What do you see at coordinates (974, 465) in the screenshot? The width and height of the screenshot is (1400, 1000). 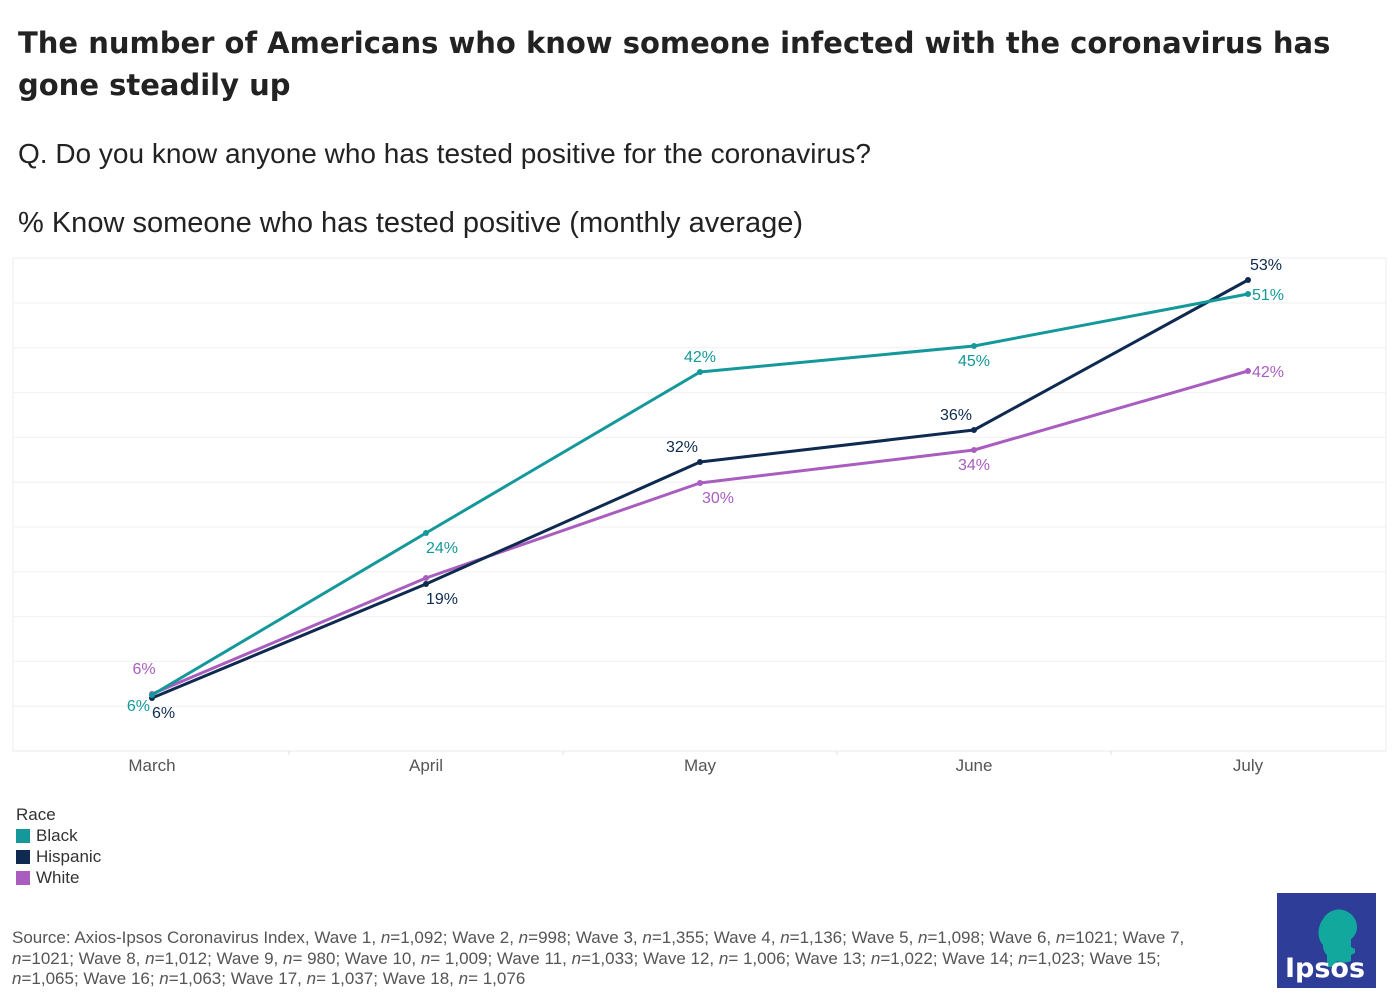 I see `data-label-white: 34%` at bounding box center [974, 465].